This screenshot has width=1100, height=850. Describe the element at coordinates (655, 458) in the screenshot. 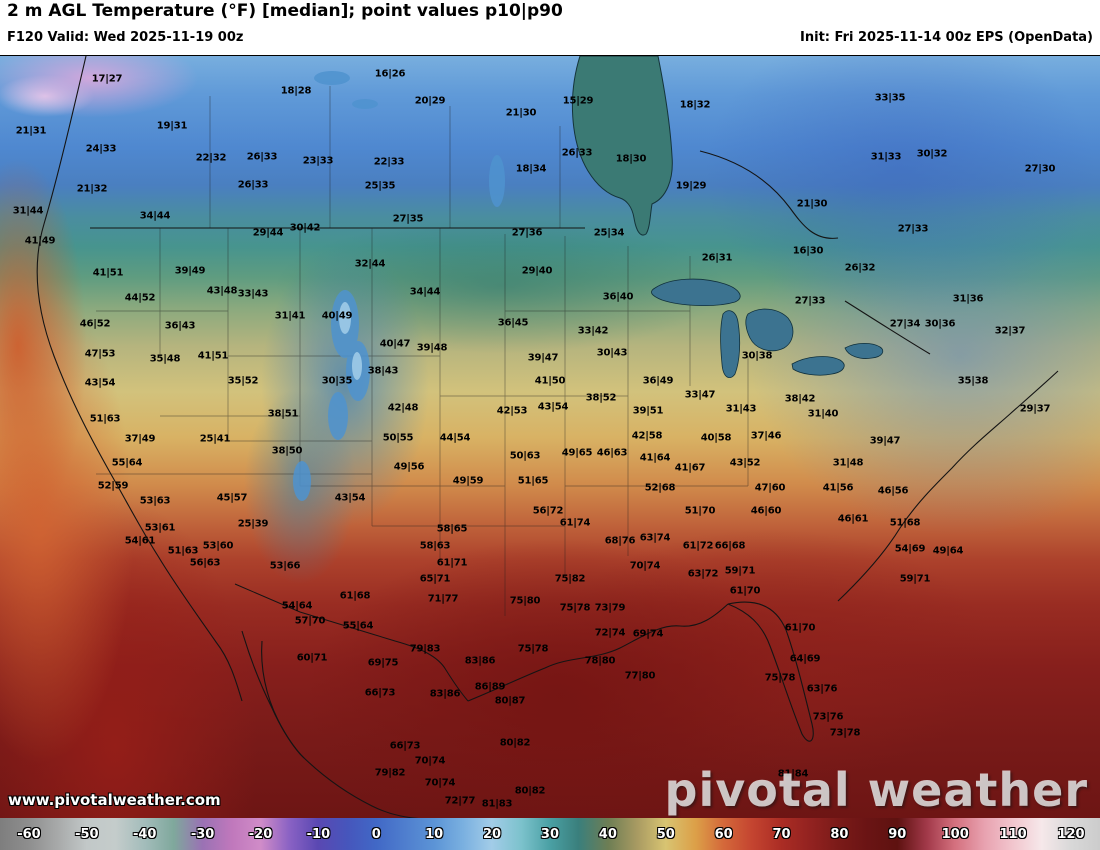

I see `point-value: 41|64` at that location.